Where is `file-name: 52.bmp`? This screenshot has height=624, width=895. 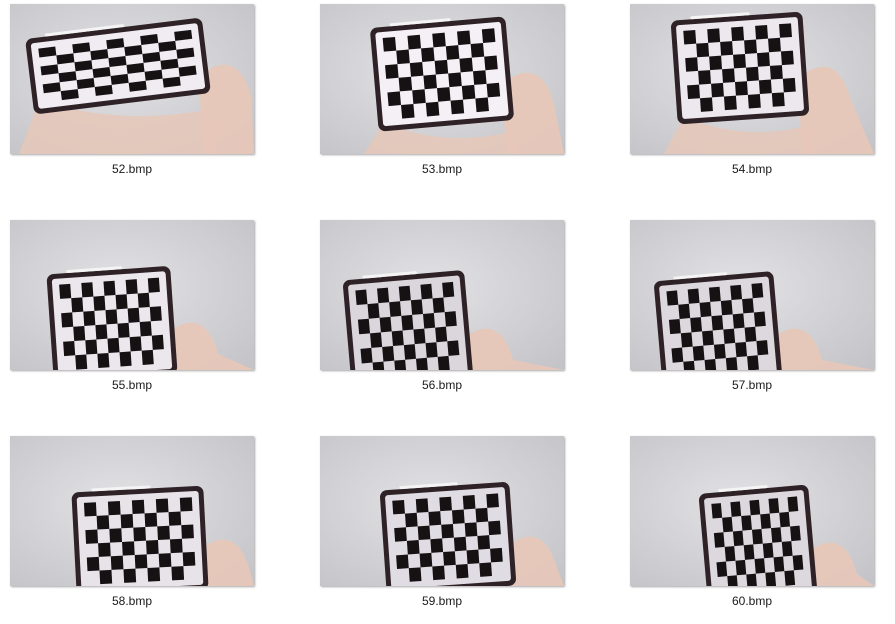
file-name: 52.bmp is located at coordinates (132, 169).